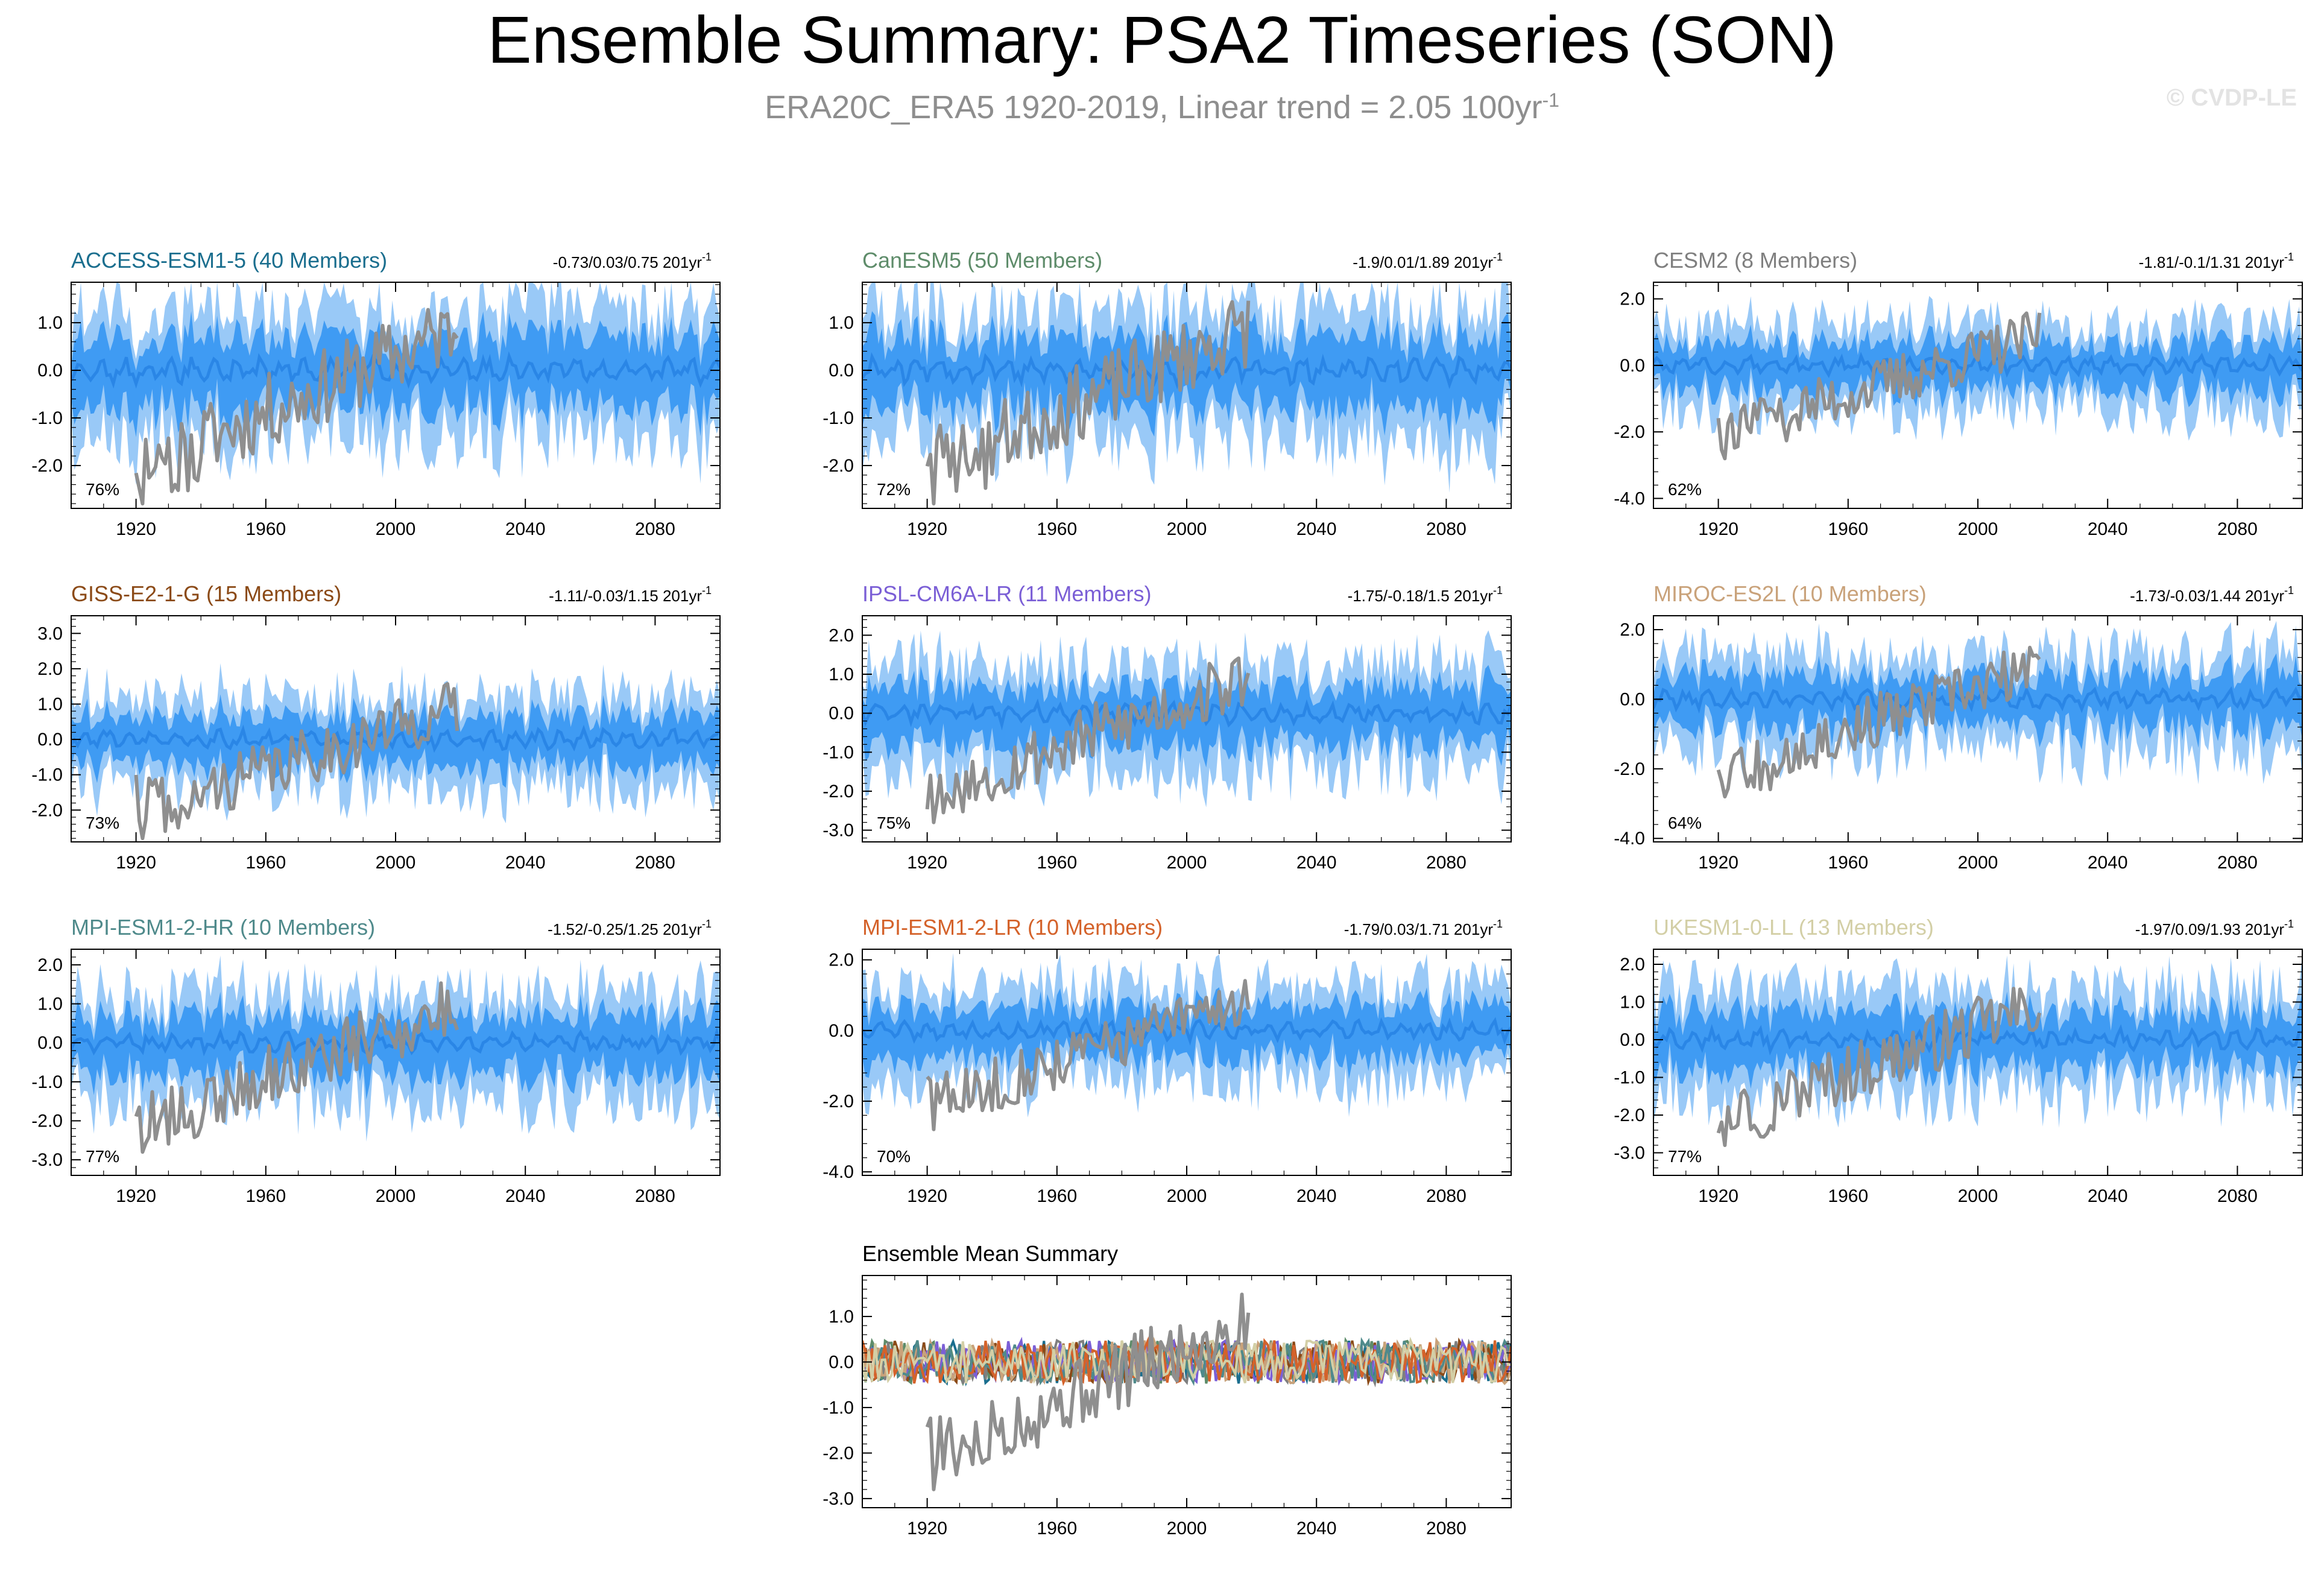 This screenshot has height=1571, width=2324. What do you see at coordinates (1007, 594) in the screenshot?
I see `panel-title: IPSL-CM6A-LR (11 Members)` at bounding box center [1007, 594].